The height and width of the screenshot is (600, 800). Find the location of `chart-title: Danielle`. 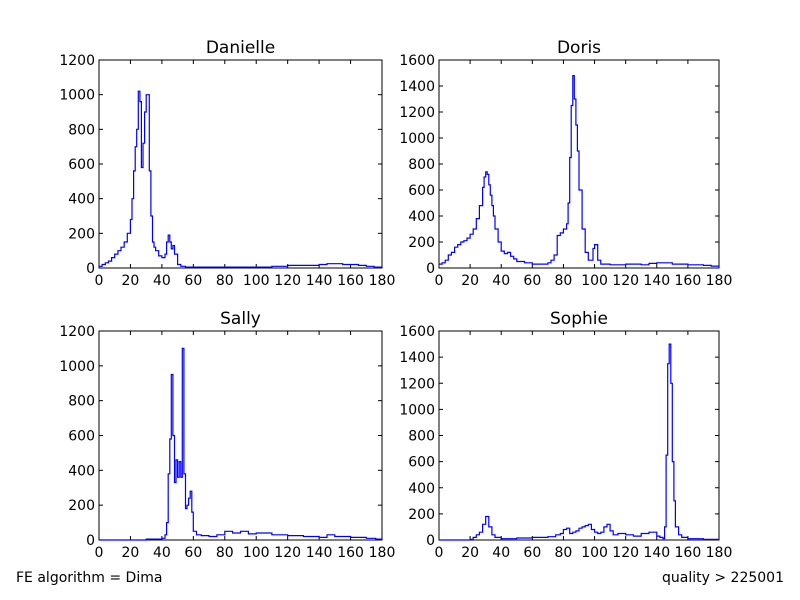

chart-title: Danielle is located at coordinates (240, 48).